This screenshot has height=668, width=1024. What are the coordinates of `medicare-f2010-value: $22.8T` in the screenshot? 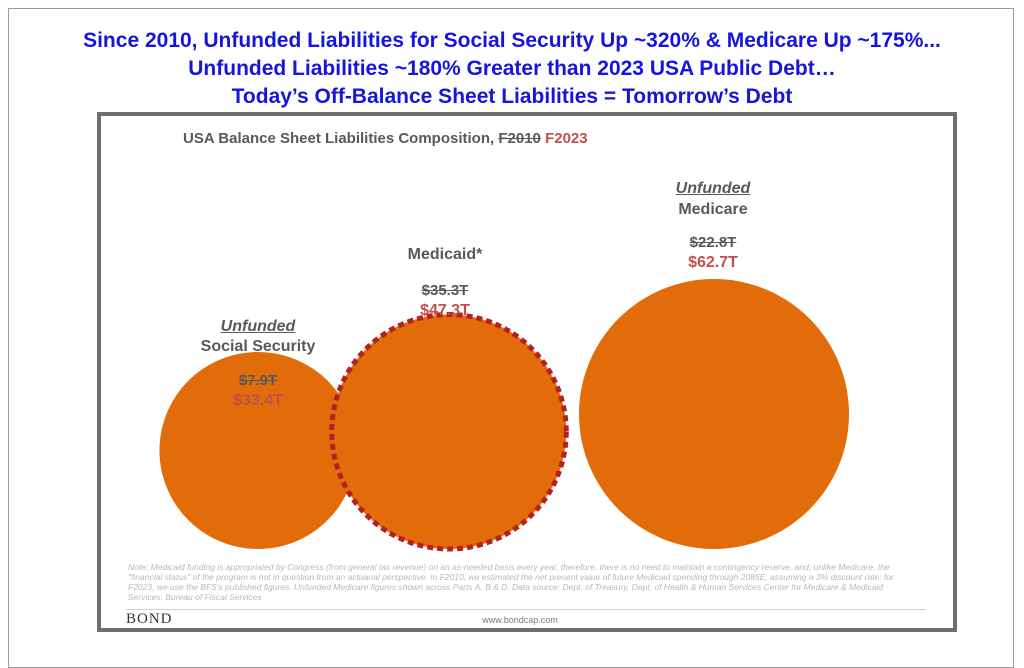 It's located at (713, 242).